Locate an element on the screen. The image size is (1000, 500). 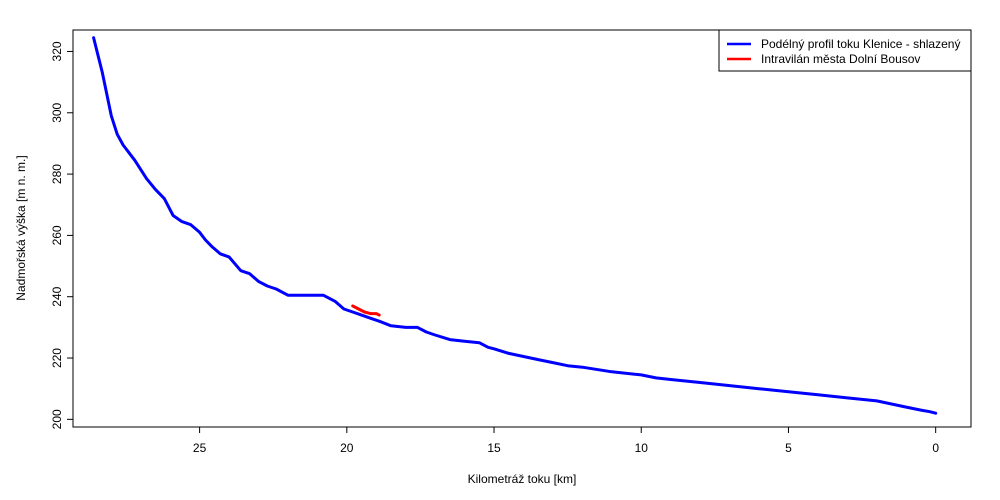
x-axis: 25 20 15 10 5 0 is located at coordinates (566, 441).